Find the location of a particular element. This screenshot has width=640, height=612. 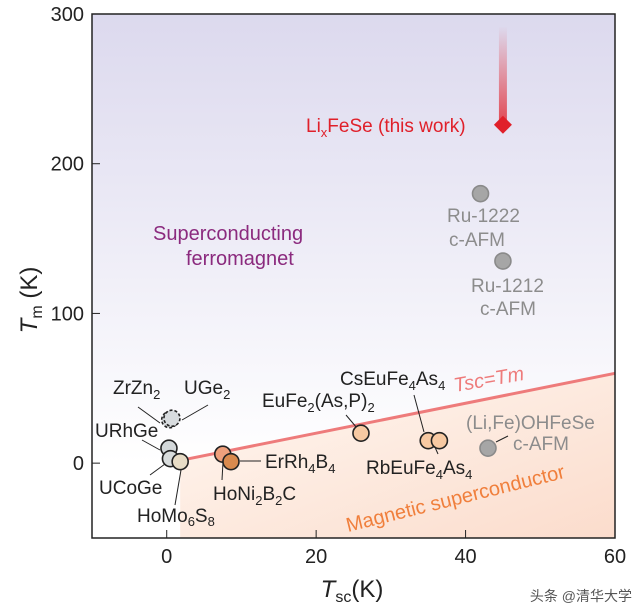

point-errh4b4 is located at coordinates (231, 461).